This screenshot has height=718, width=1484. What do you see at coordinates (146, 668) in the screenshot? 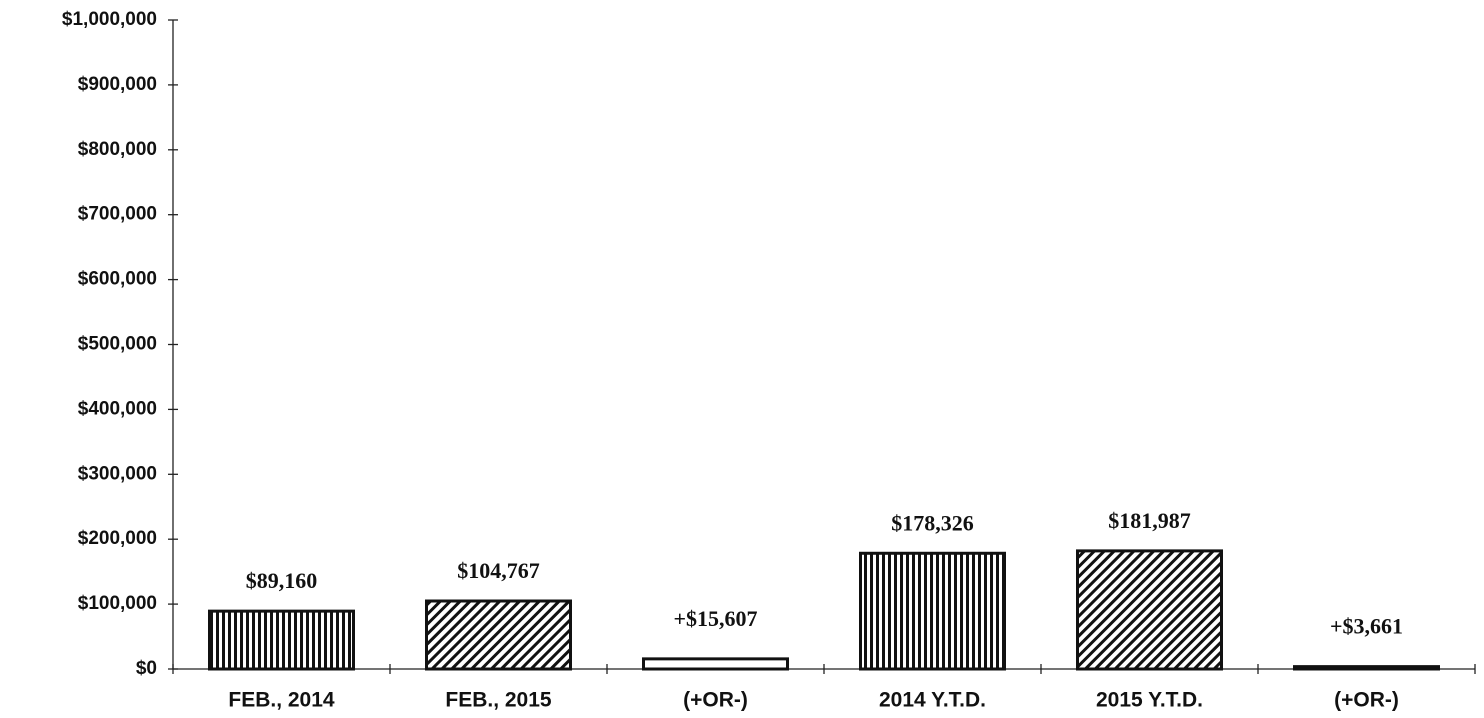
I see `y-tick-label: $0` at bounding box center [146, 668].